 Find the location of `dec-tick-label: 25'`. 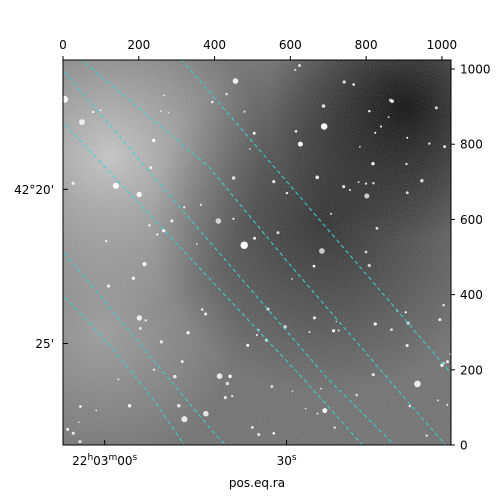

dec-tick-label: 25' is located at coordinates (44, 344).